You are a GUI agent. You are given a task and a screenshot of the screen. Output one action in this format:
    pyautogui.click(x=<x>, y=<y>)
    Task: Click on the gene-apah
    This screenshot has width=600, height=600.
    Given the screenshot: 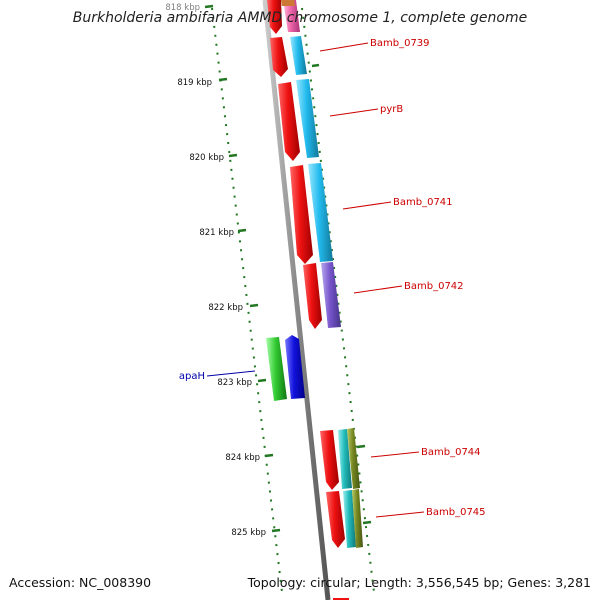 What is the action you would take?
    pyautogui.click(x=285, y=368)
    